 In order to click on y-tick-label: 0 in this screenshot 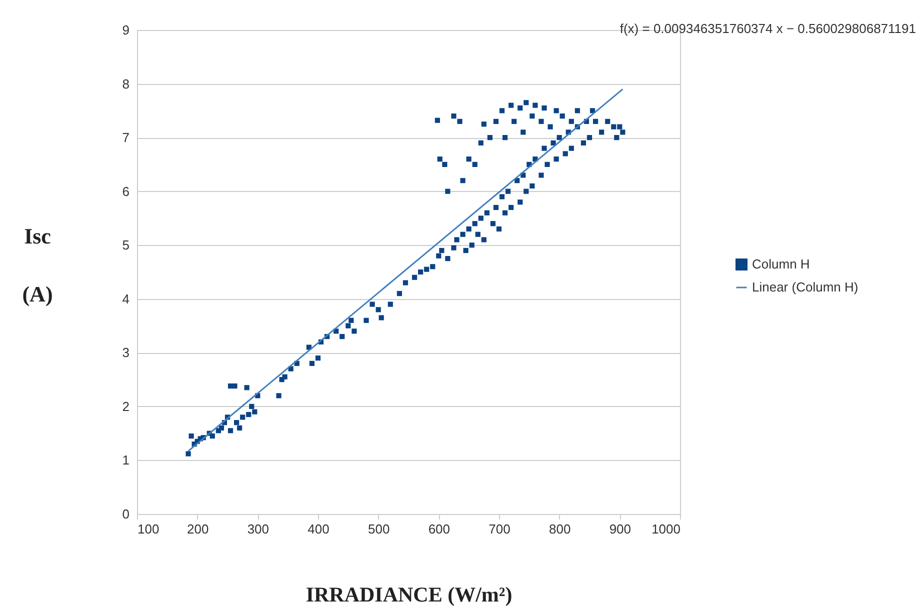, I will do `click(126, 514)`.